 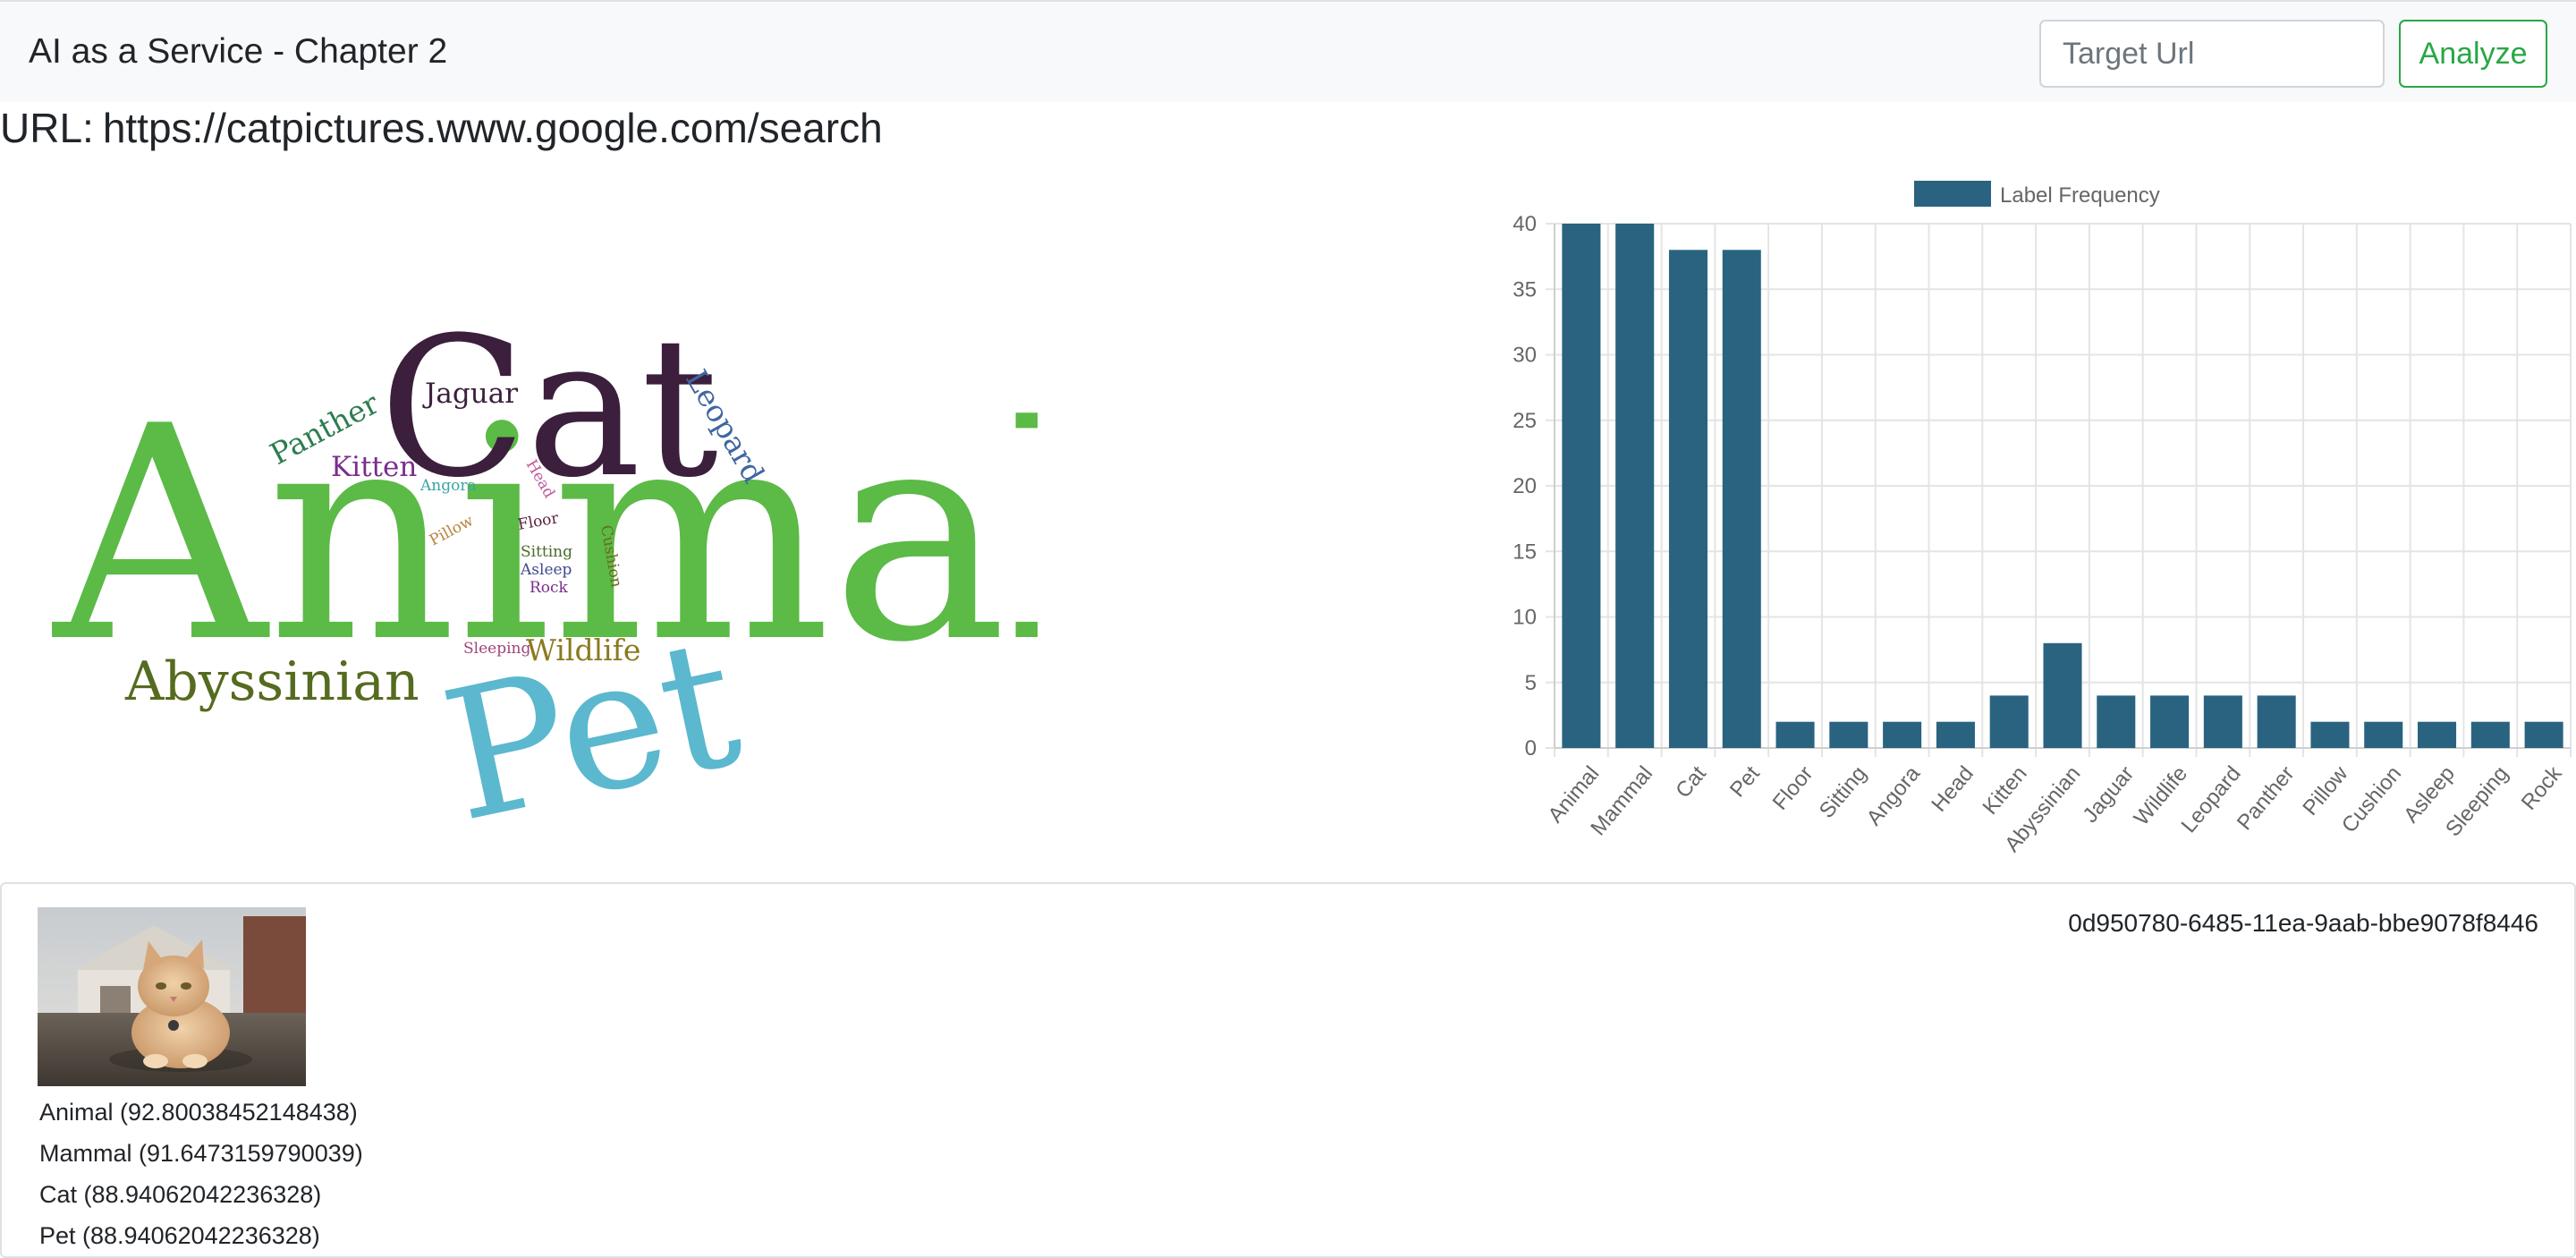 What do you see at coordinates (2266, 798) in the screenshot?
I see `x-tick-label: Panther` at bounding box center [2266, 798].